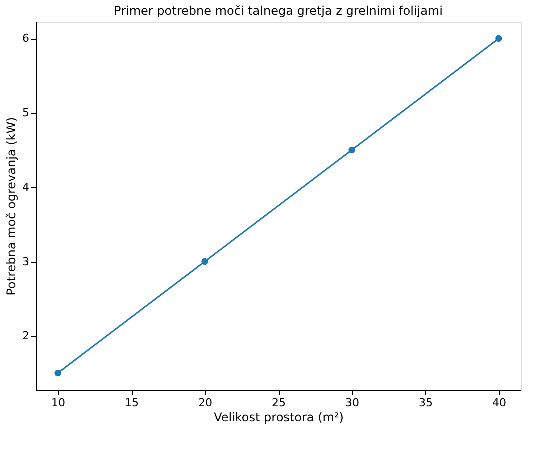 The image size is (554, 455). Describe the element at coordinates (278, 11) in the screenshot. I see `chart-title: Primer potrebne moči talnega gretja z grelnimi folijami` at that location.